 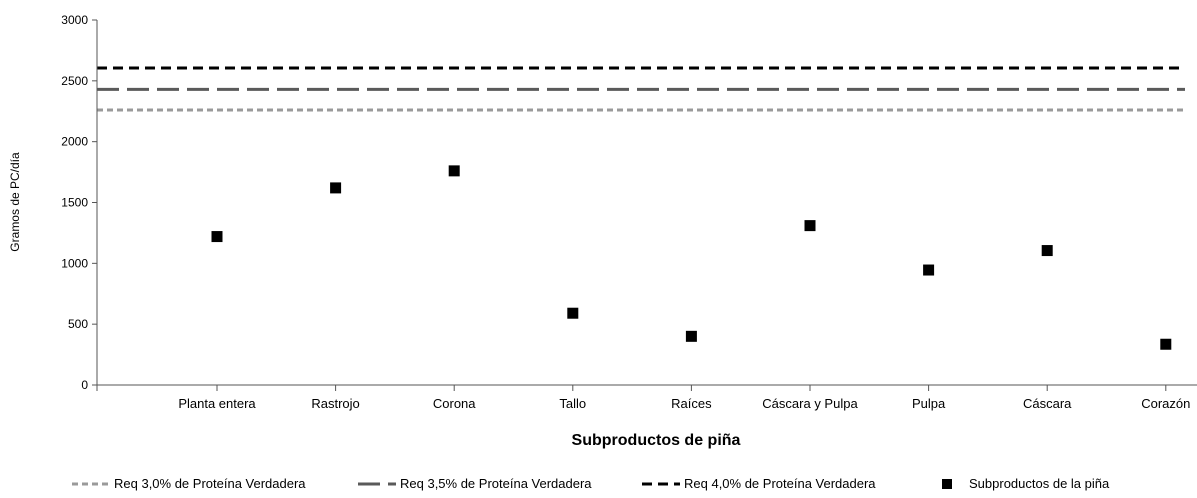 What do you see at coordinates (74, 81) in the screenshot?
I see `y-tick-label: 2500` at bounding box center [74, 81].